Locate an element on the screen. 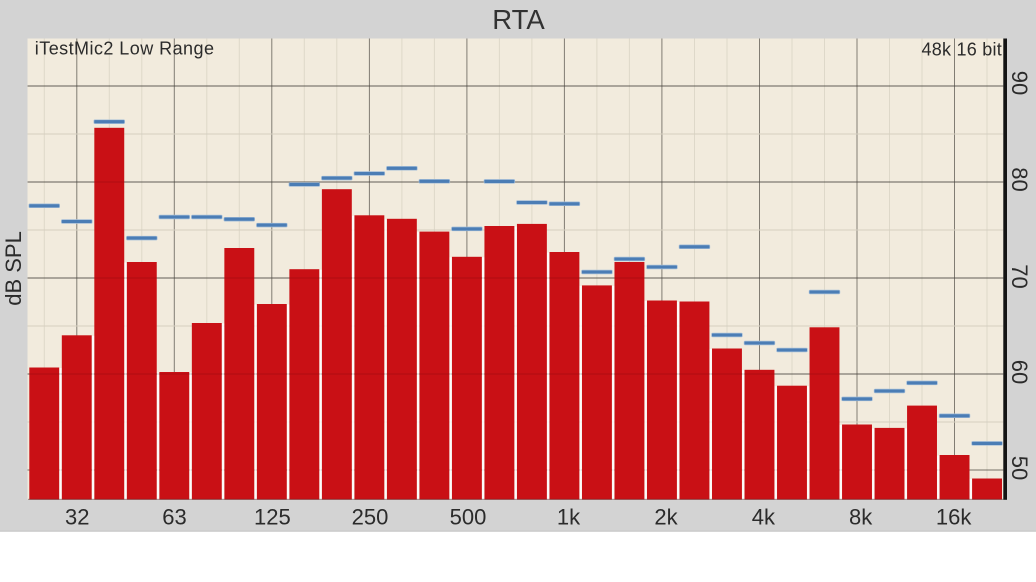 Image resolution: width=1036 pixels, height=582 pixels. svg-text: 90 is located at coordinates (1019, 83).